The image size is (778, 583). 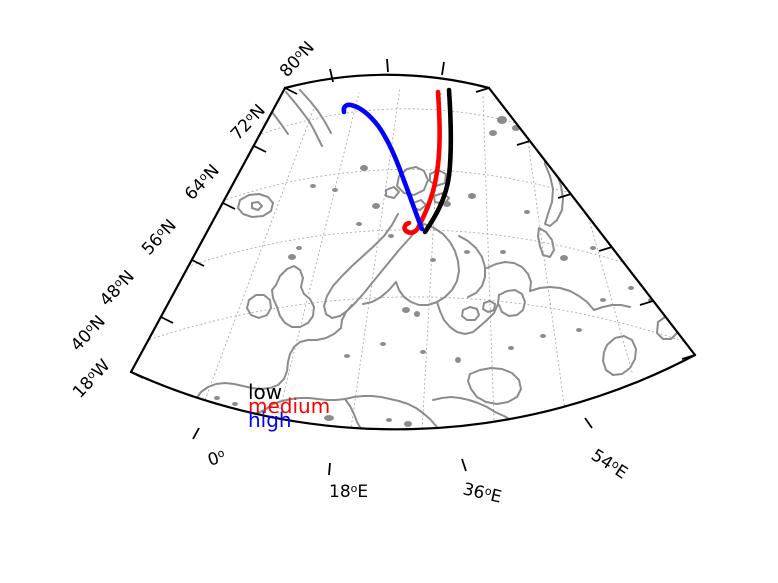 I want to click on lat-label-64: 64oN, so click(x=202, y=183).